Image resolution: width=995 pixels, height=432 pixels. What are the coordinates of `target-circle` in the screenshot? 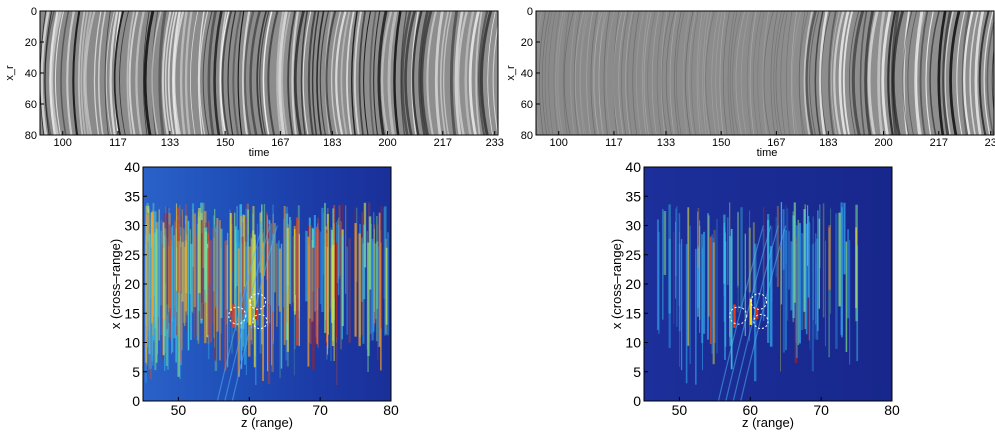 It's located at (237, 315).